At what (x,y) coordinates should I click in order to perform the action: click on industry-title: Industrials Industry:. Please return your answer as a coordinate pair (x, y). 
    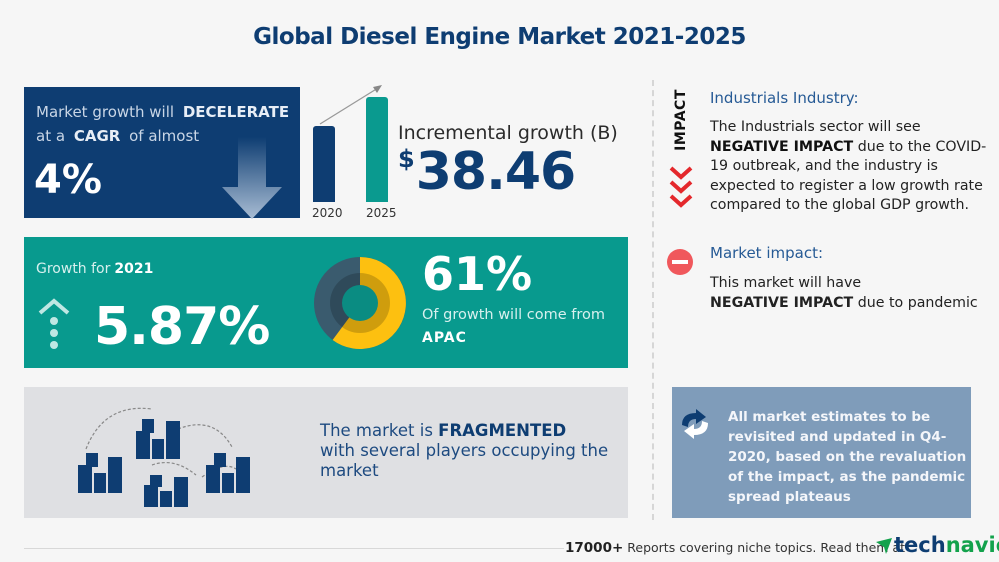
    Looking at the image, I should click on (784, 98).